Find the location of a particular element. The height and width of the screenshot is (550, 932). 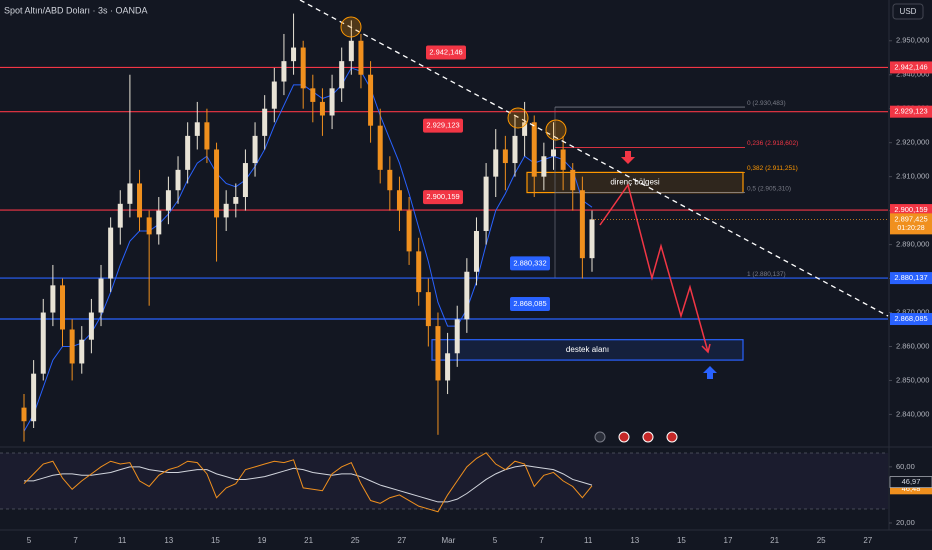

axis-timer: 01:20:28 is located at coordinates (910, 228).